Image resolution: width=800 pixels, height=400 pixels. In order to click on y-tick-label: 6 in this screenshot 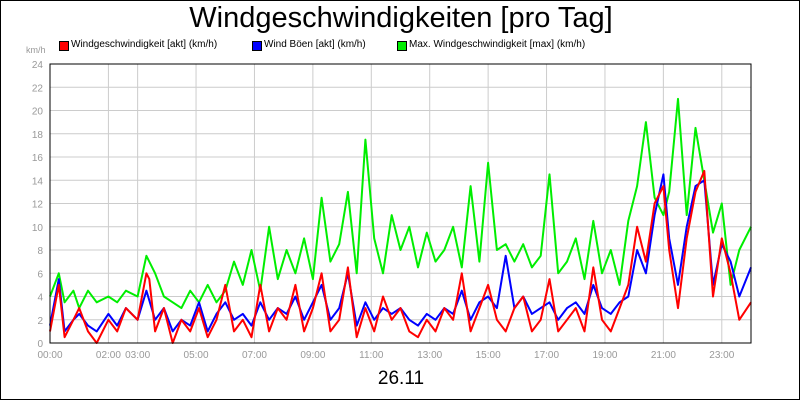, I will do `click(40, 274)`.